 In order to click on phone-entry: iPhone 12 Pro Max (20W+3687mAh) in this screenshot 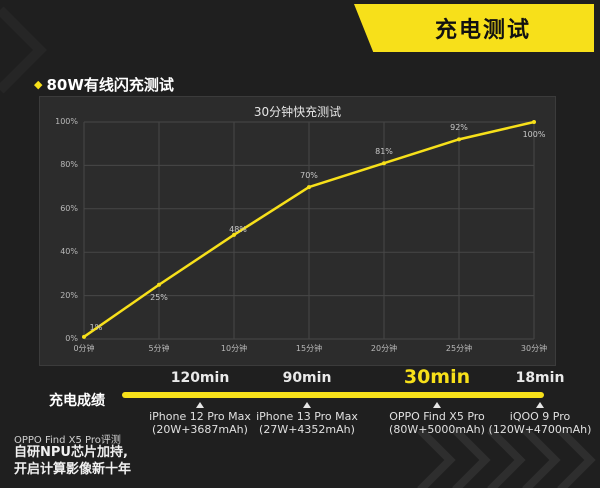, I will do `click(200, 423)`.